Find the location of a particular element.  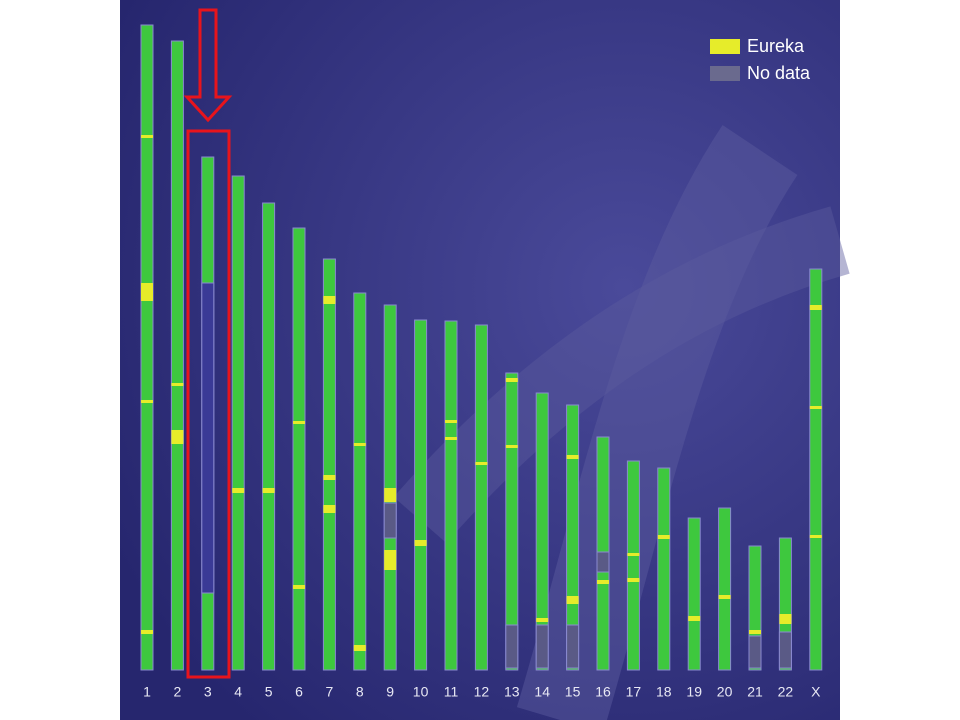

chromosome-label: 8 is located at coordinates (360, 692).